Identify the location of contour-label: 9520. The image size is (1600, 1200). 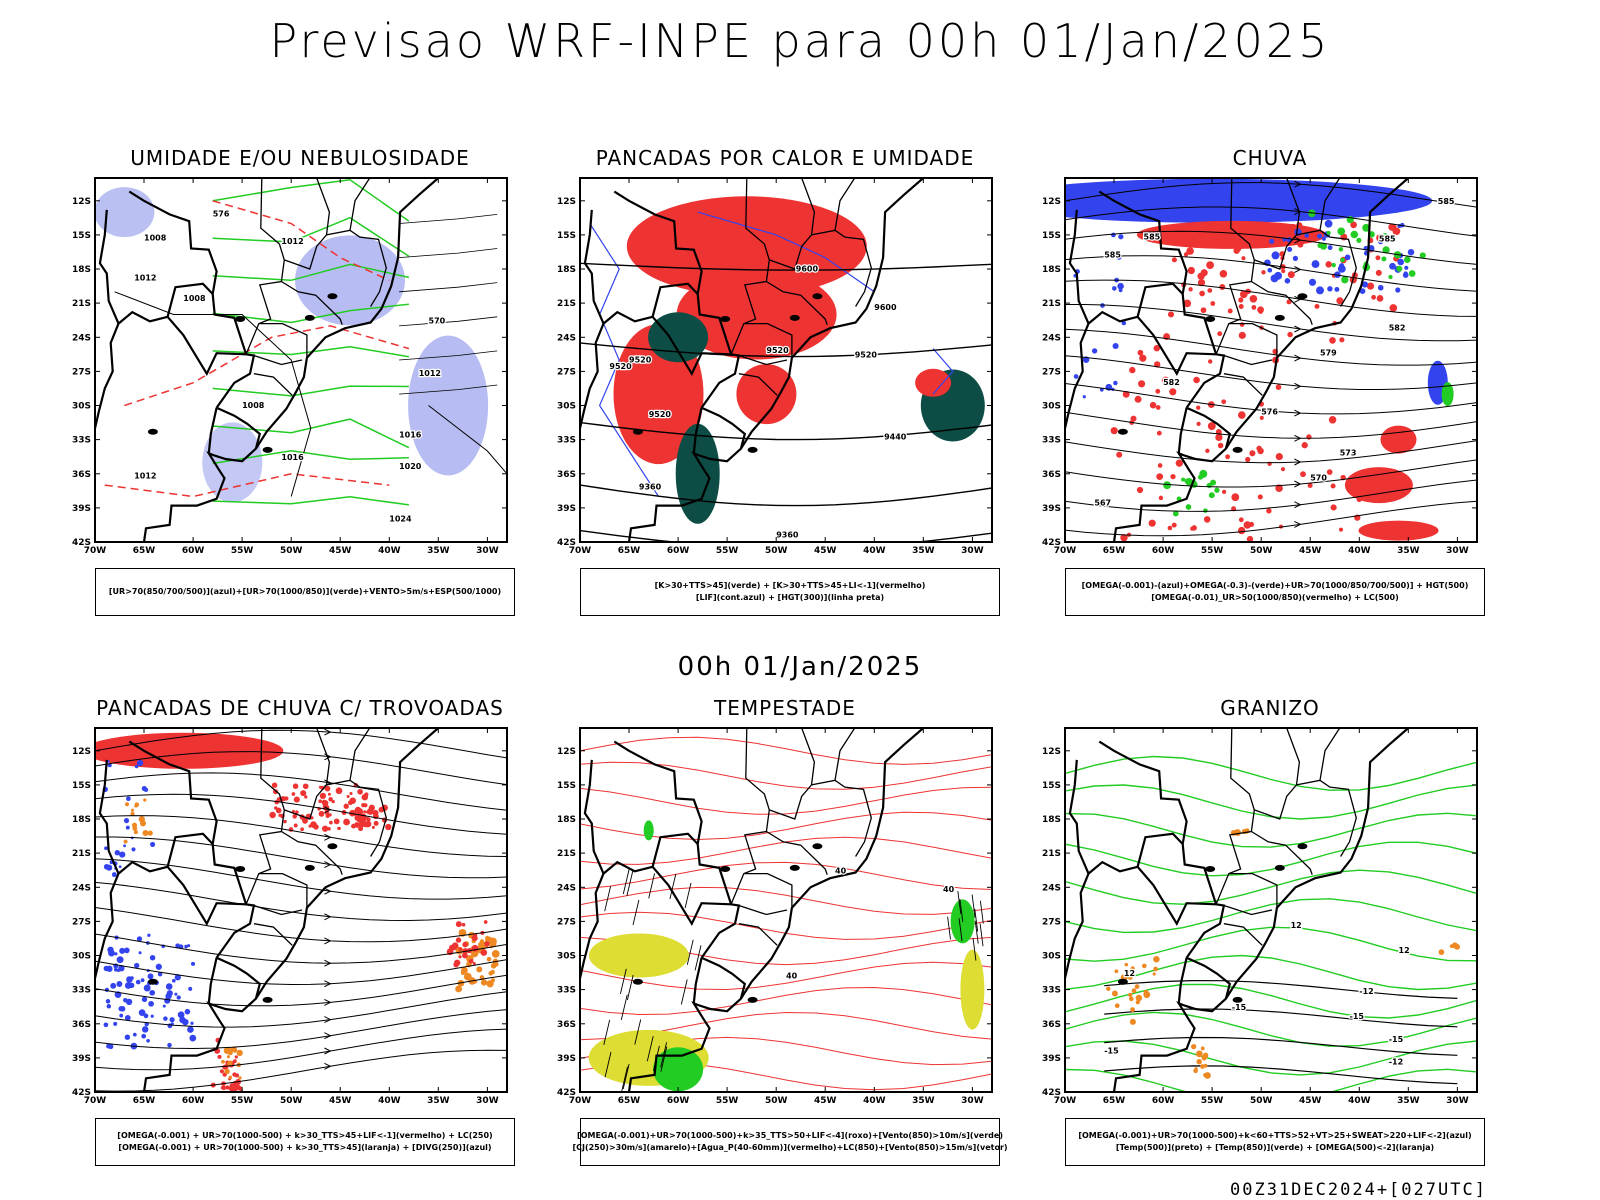
(777, 350).